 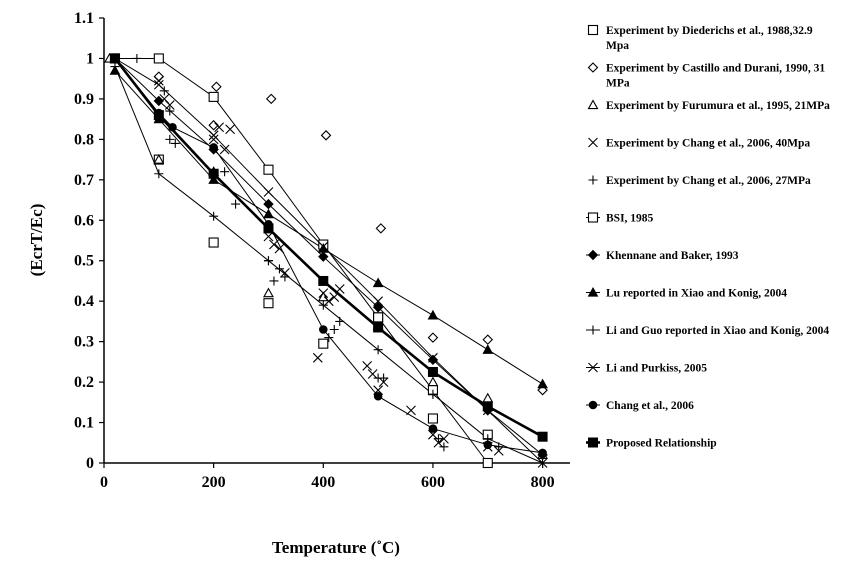 I want to click on legend-item: Lu reported in Xiao and Konig, 2004, so click(x=686, y=293).